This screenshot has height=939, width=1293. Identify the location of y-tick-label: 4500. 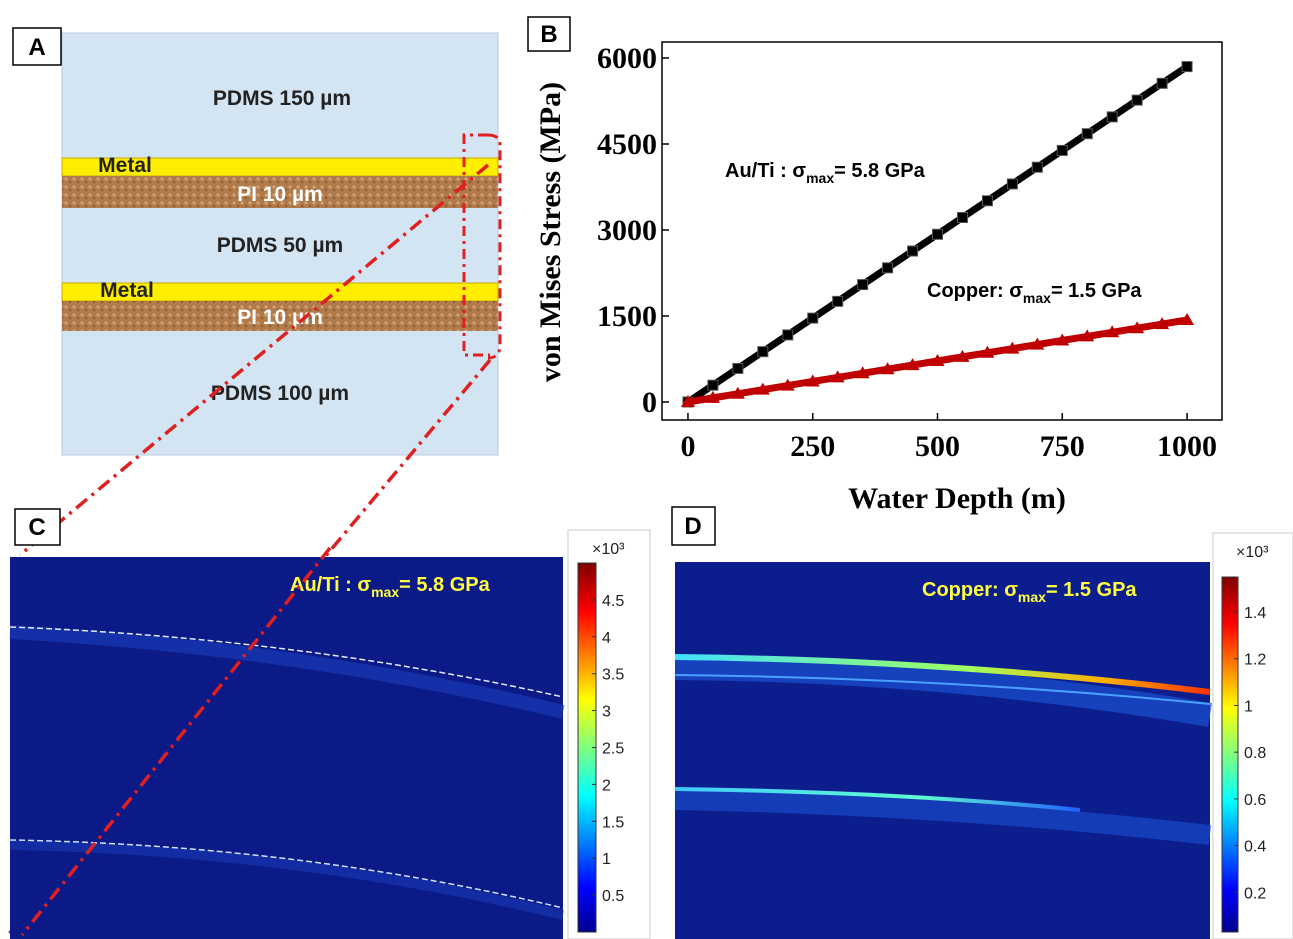
(627, 144).